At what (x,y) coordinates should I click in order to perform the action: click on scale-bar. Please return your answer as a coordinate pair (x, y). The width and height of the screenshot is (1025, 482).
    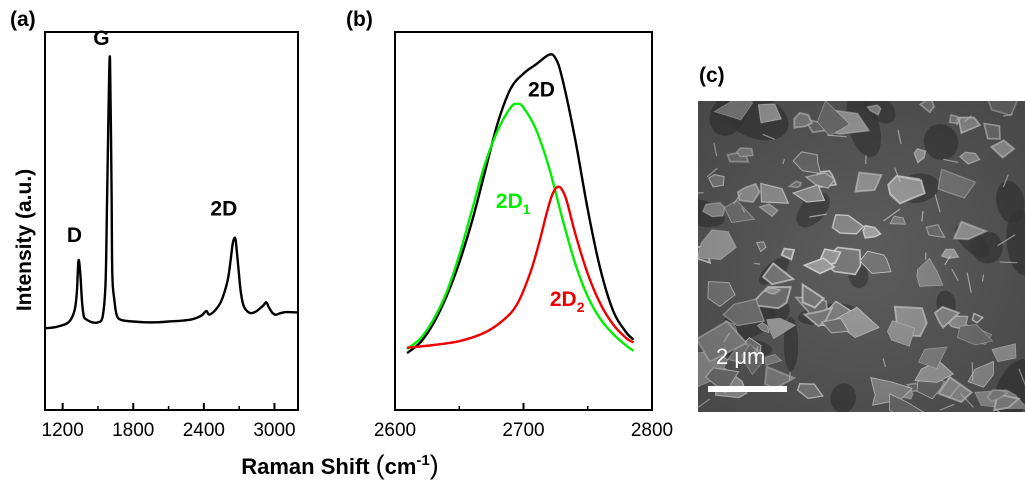
    Looking at the image, I should click on (747, 389).